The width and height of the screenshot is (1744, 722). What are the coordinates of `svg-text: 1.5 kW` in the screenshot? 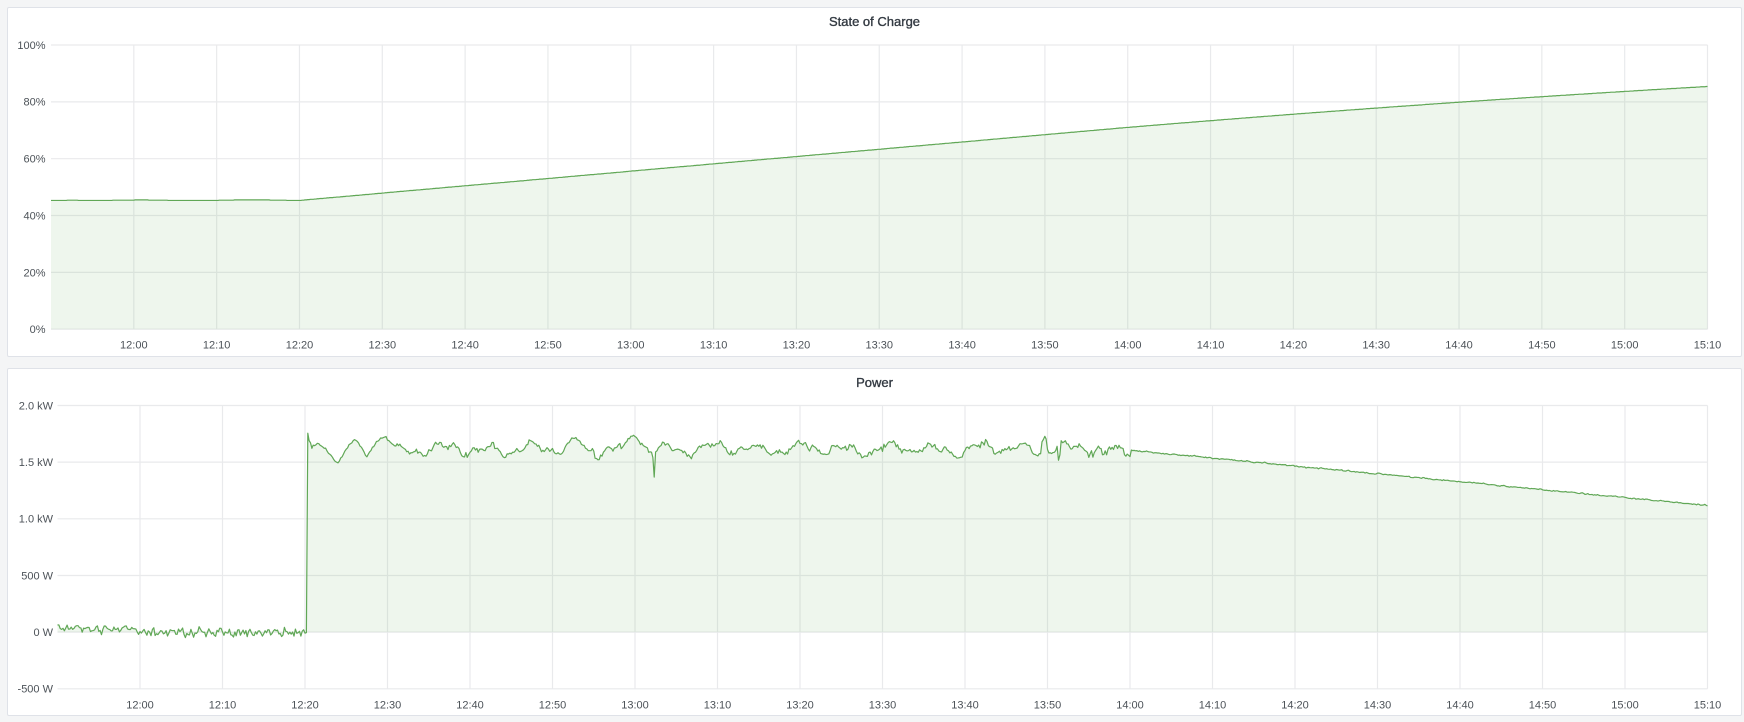 It's located at (36, 463).